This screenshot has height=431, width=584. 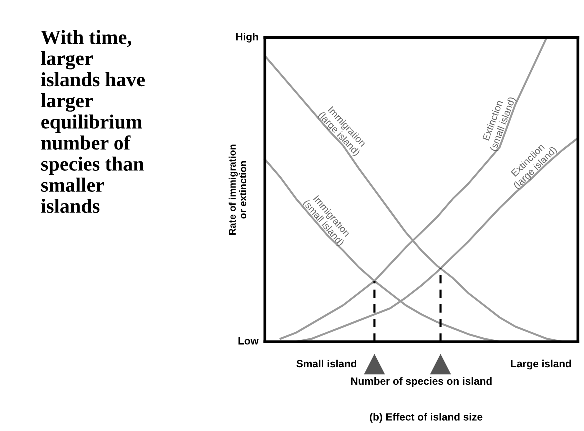 I want to click on text: Small island, so click(x=326, y=364).